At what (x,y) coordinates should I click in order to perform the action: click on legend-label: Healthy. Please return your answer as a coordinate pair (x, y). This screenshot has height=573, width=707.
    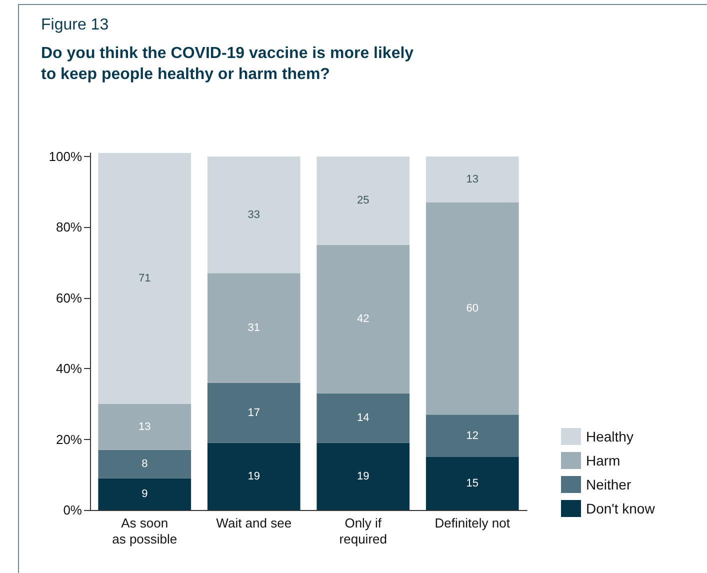
    Looking at the image, I should click on (610, 436).